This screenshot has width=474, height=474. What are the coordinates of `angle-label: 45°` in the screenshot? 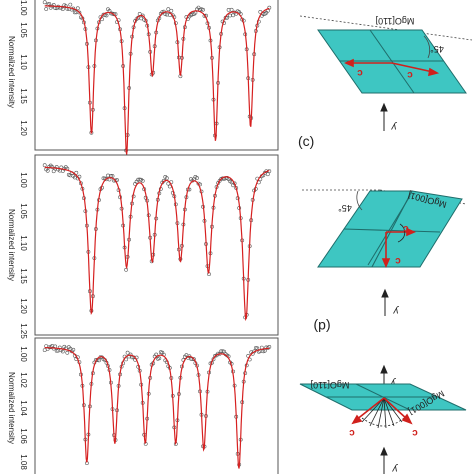 It's located at (345, 208).